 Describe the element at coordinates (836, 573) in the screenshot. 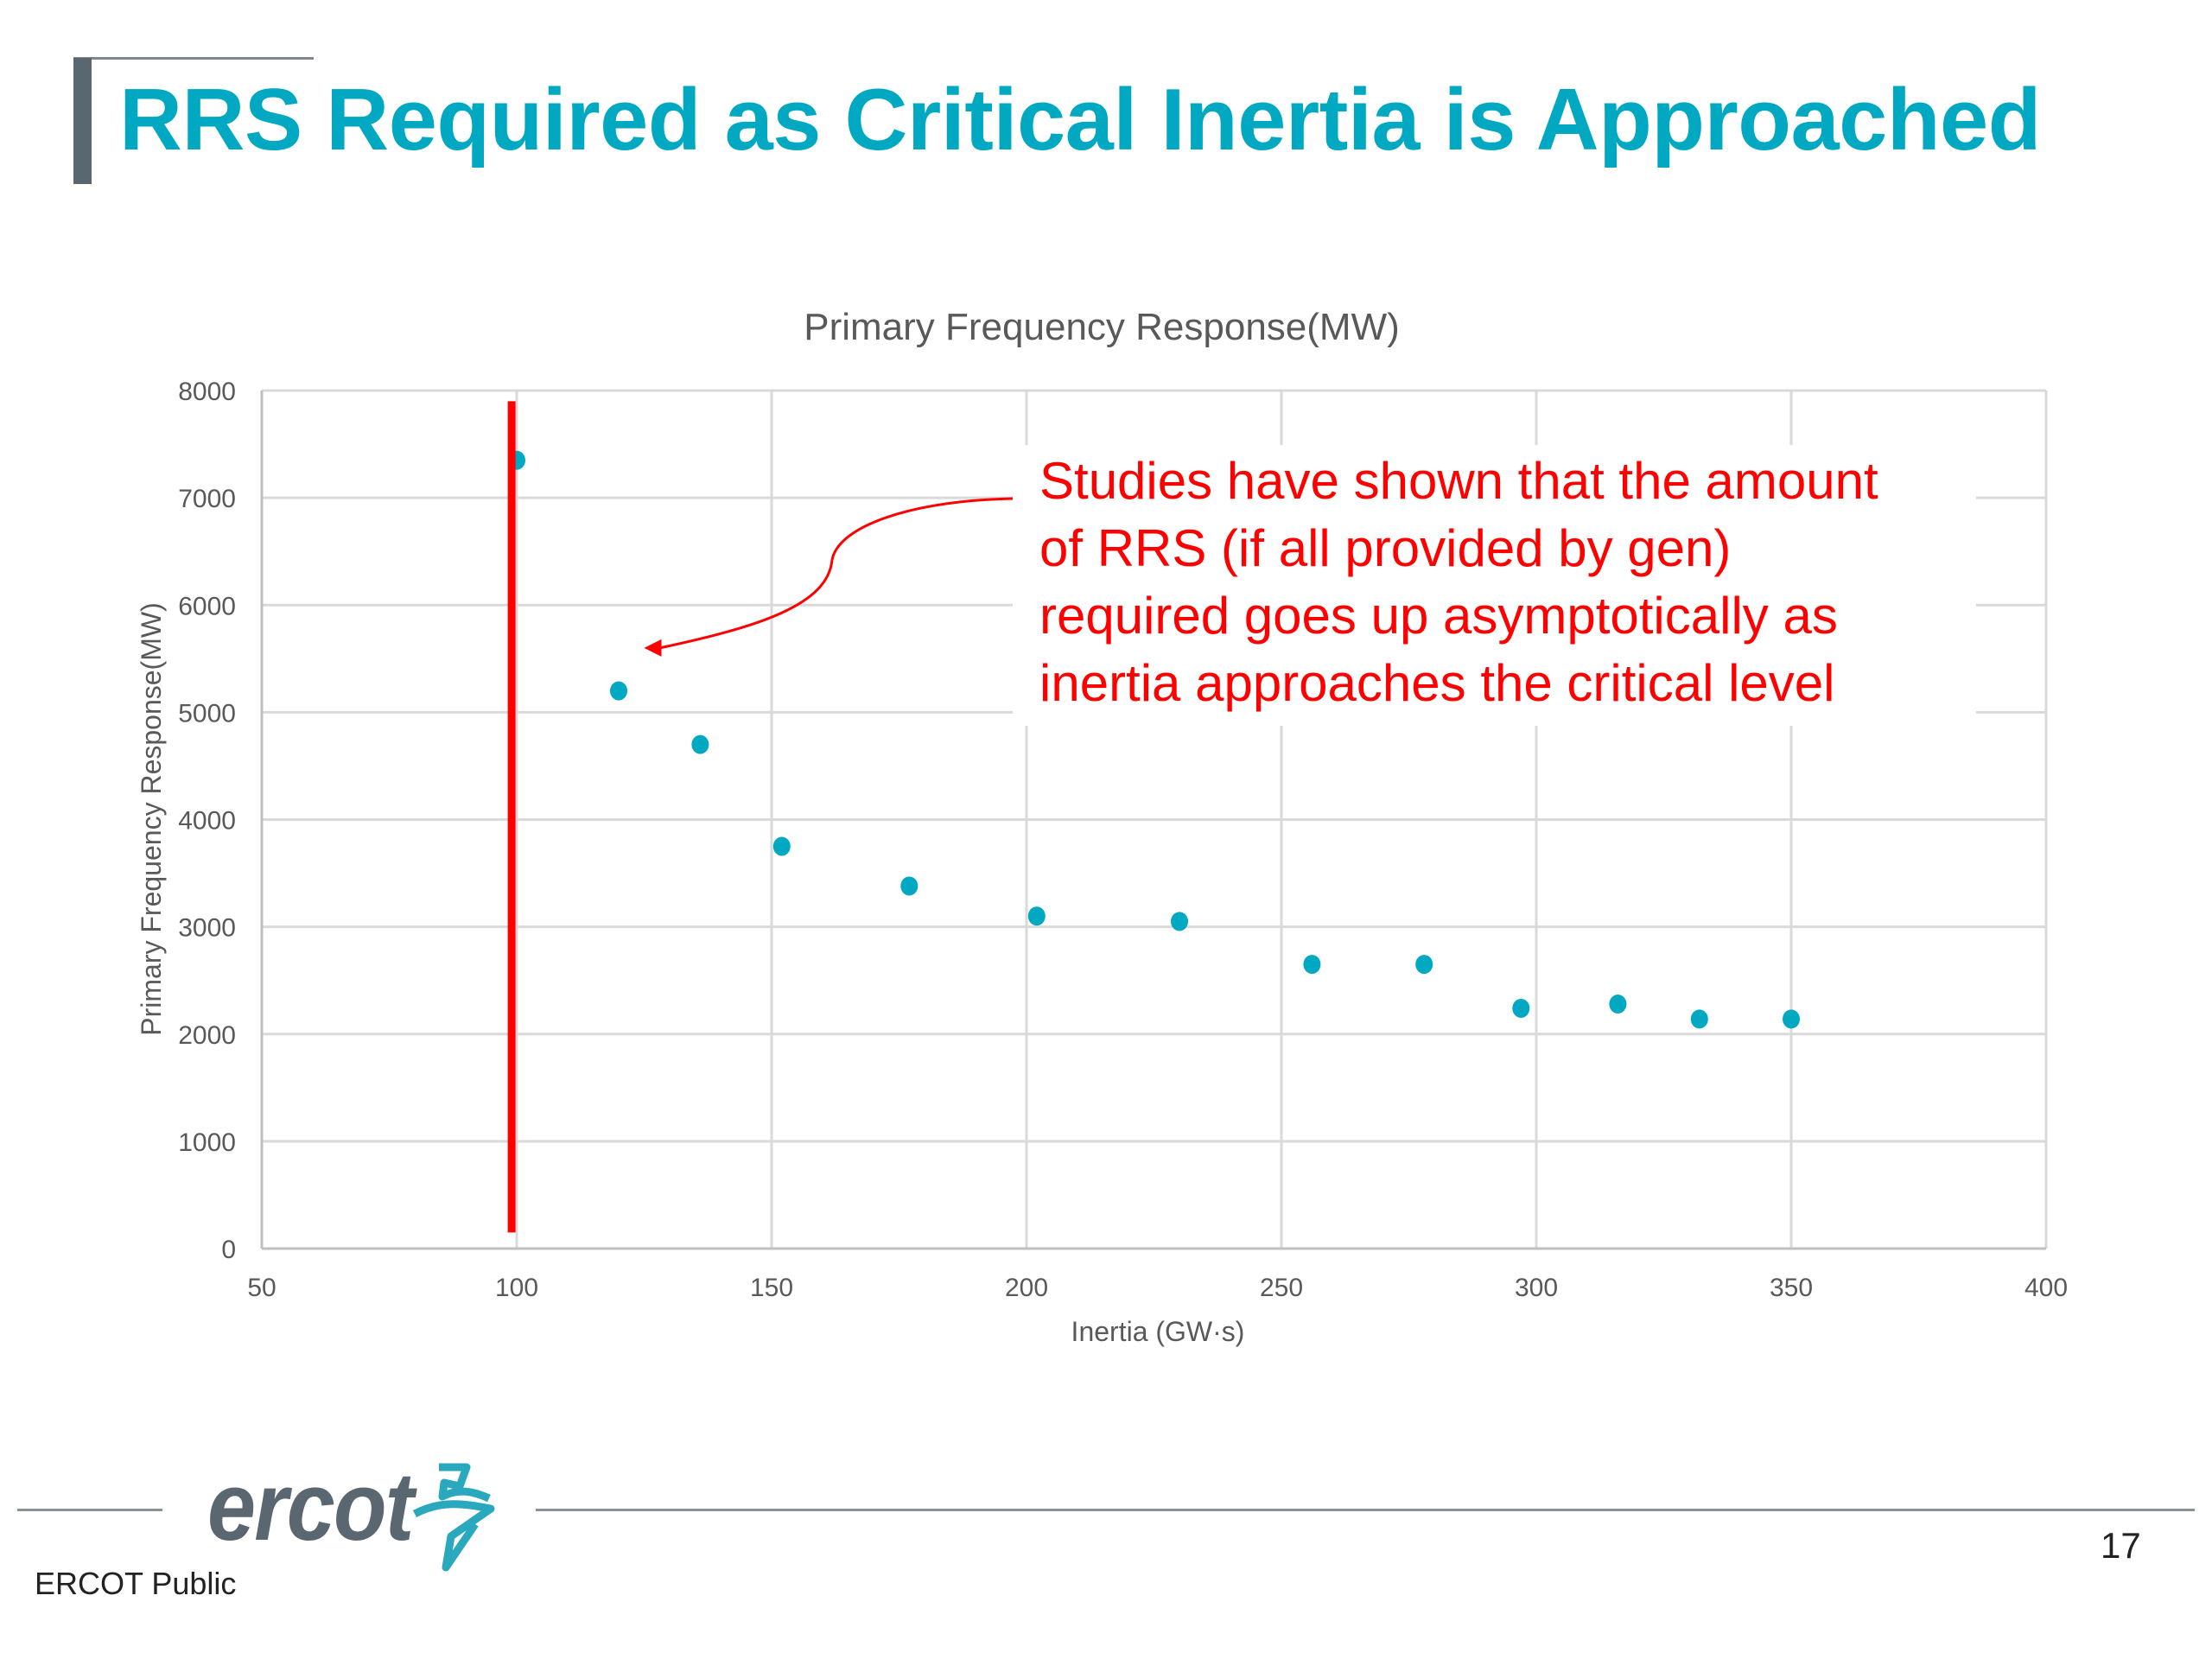

I see `annotation-arrow` at that location.